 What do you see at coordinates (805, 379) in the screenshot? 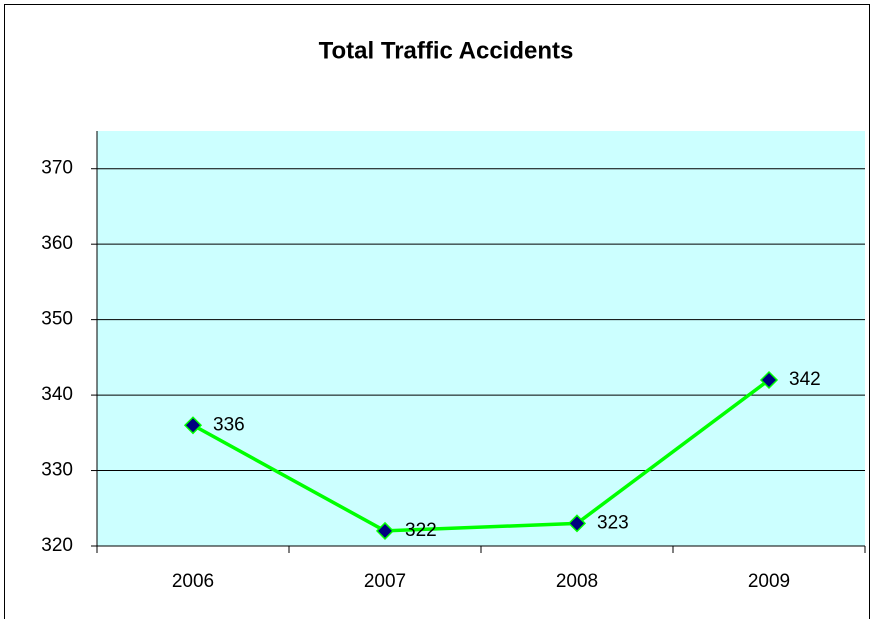
I see `data-label: 342` at bounding box center [805, 379].